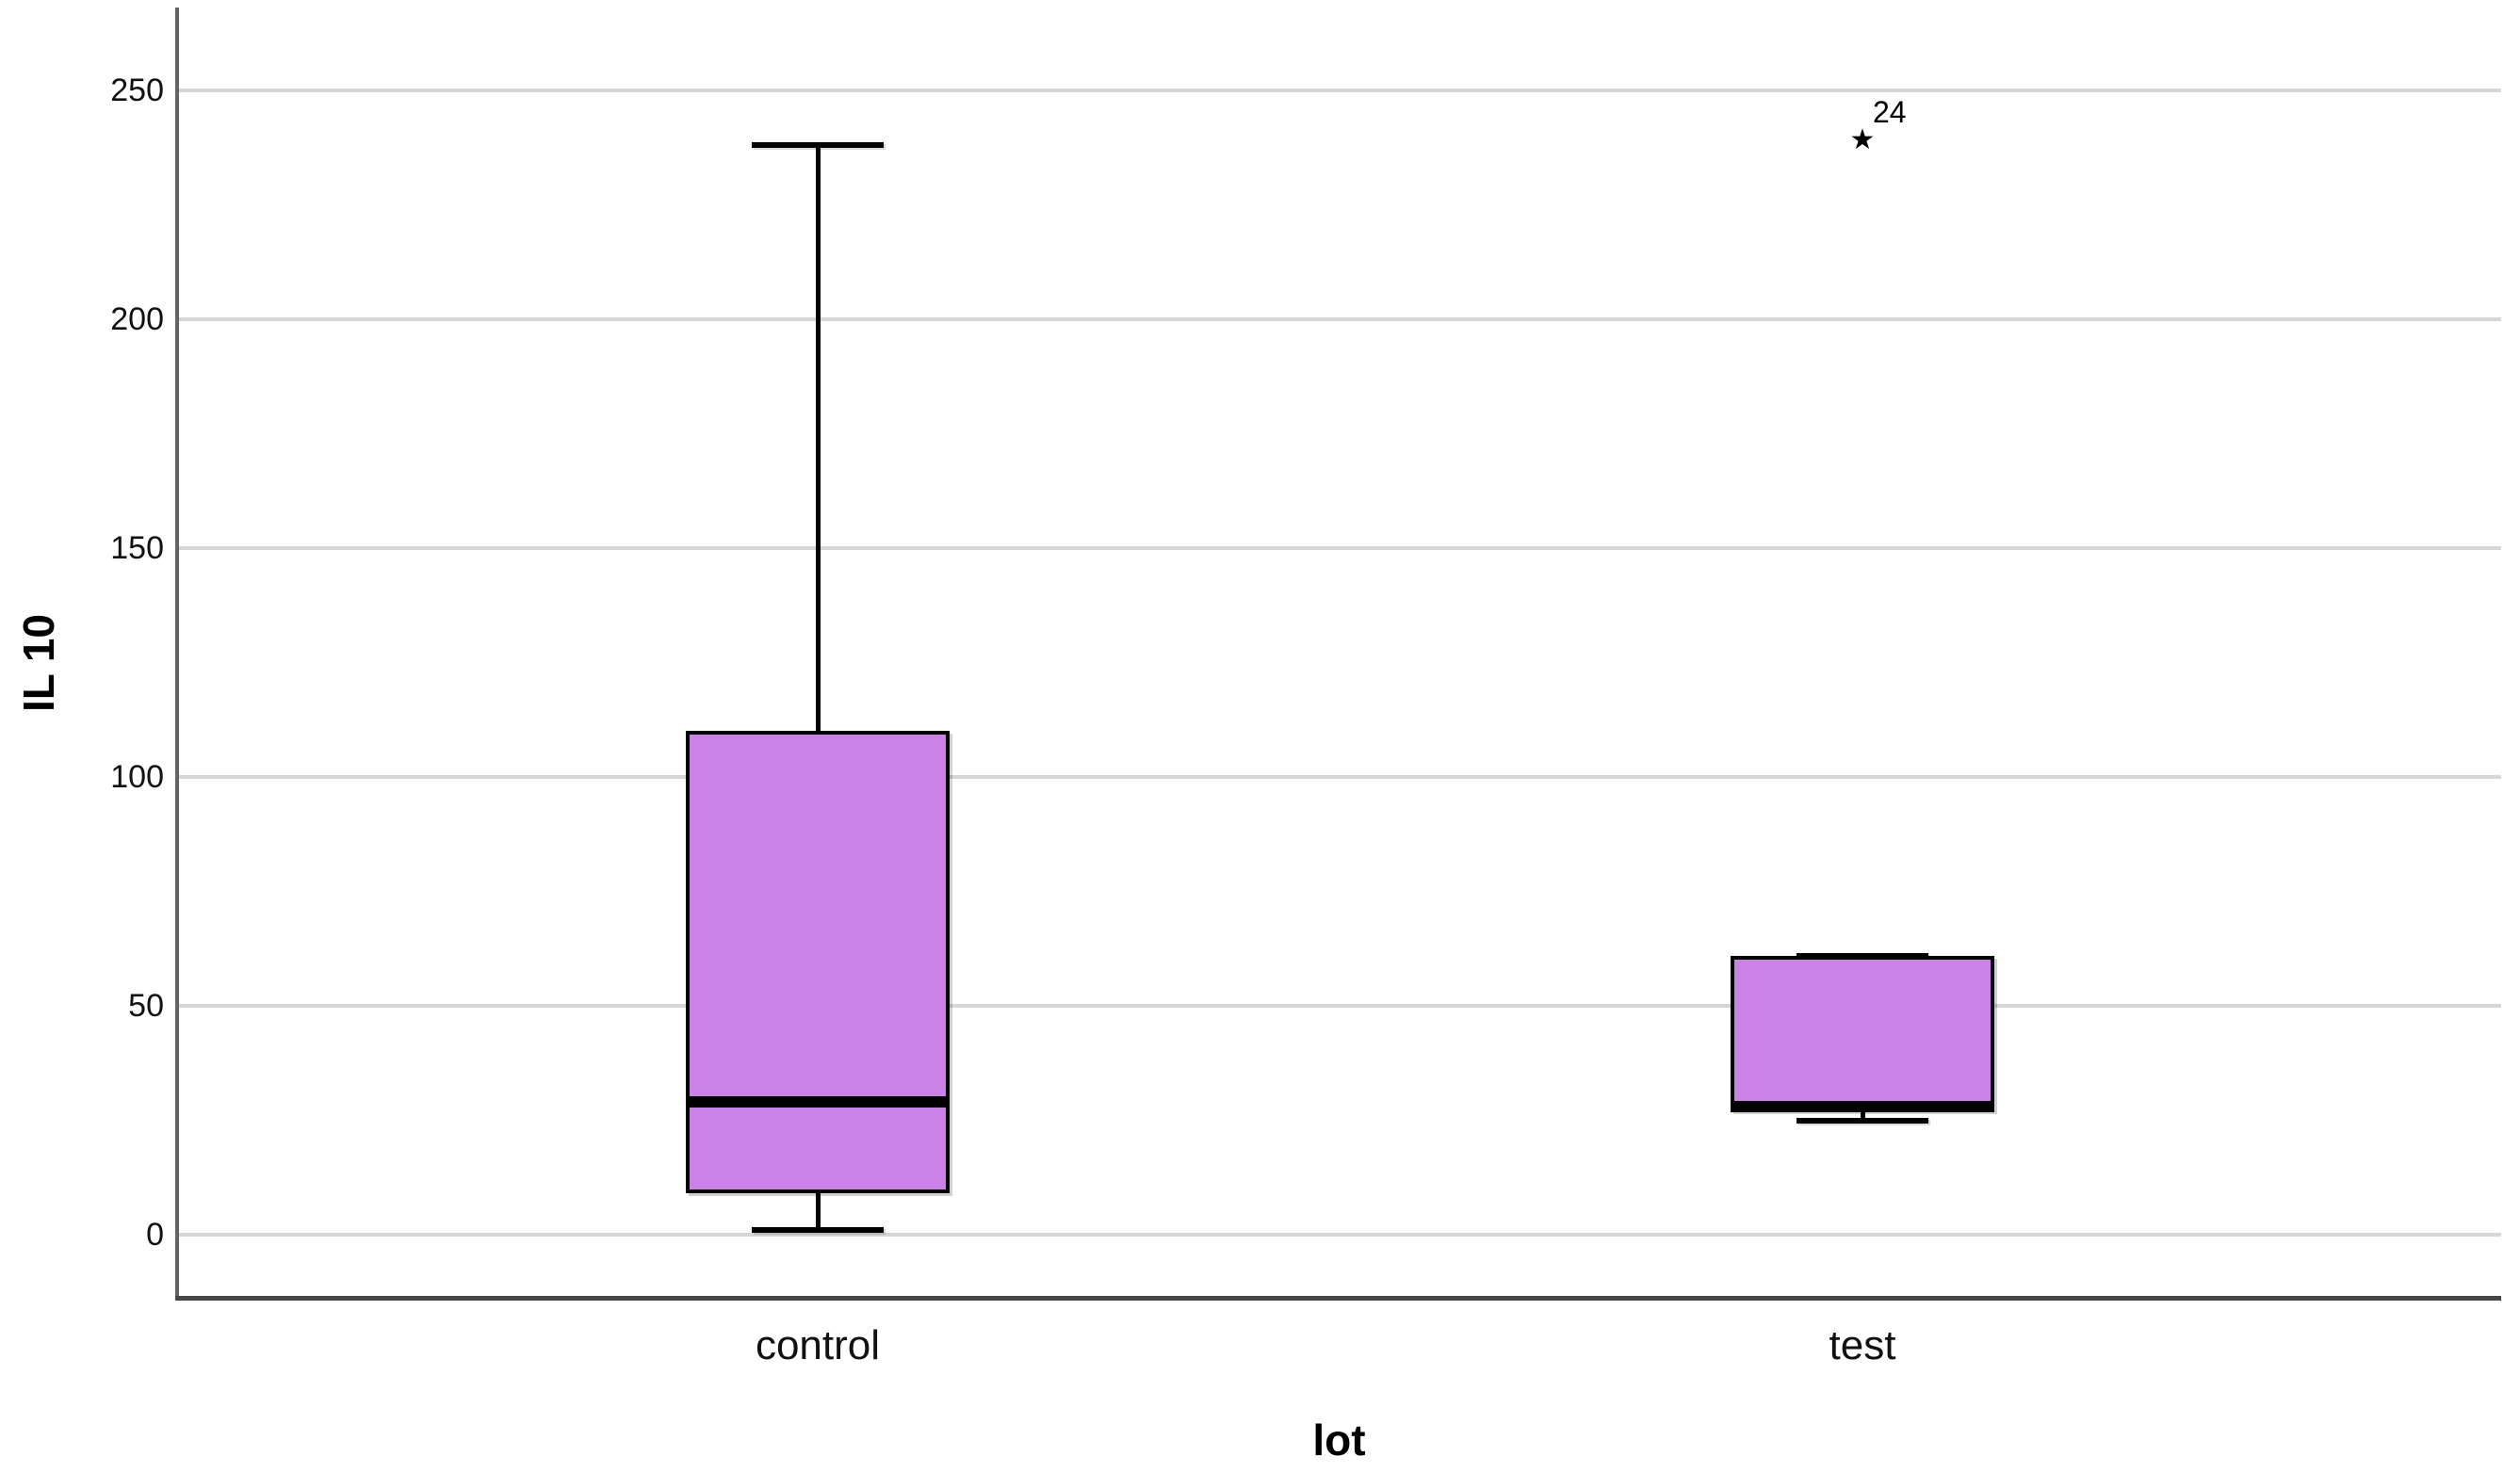 Image resolution: width=2520 pixels, height=1472 pixels. What do you see at coordinates (146, 1006) in the screenshot?
I see `y-tick-label: 50` at bounding box center [146, 1006].